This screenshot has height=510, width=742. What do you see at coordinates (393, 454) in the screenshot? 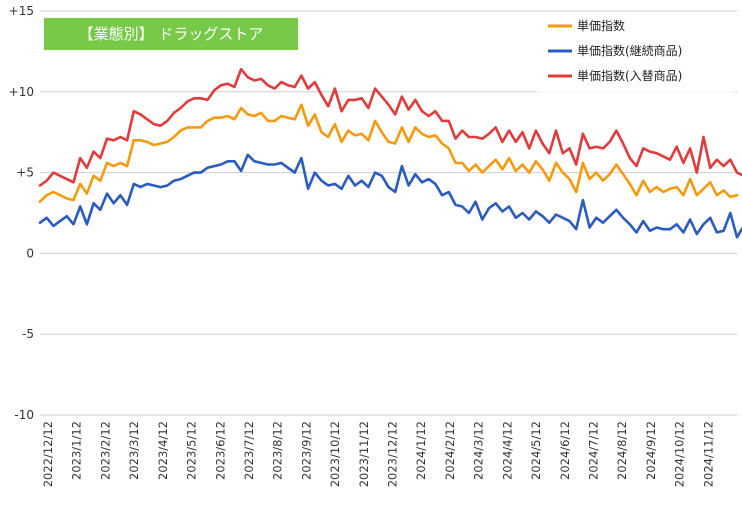
I see `x-tick-label: 2023/12/12` at bounding box center [393, 454].